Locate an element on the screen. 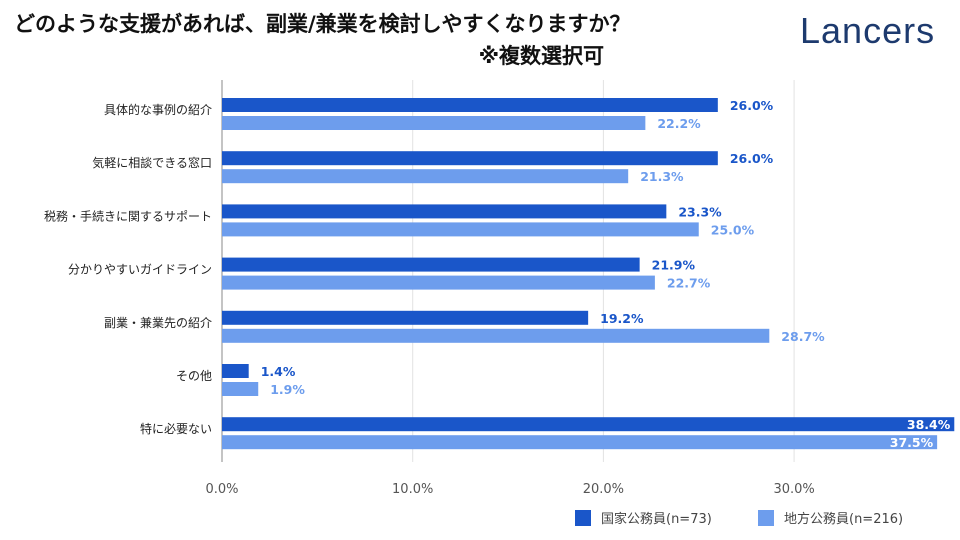  legend-item-national: 国家公務員(n=73) is located at coordinates (643, 517).